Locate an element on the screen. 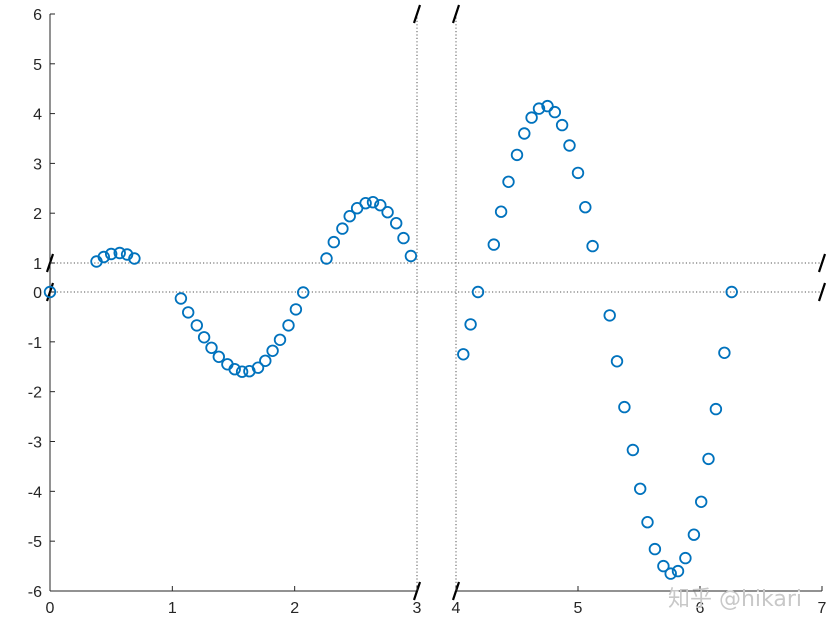 The height and width of the screenshot is (630, 840). x-tick-label: 0 is located at coordinates (50, 608).